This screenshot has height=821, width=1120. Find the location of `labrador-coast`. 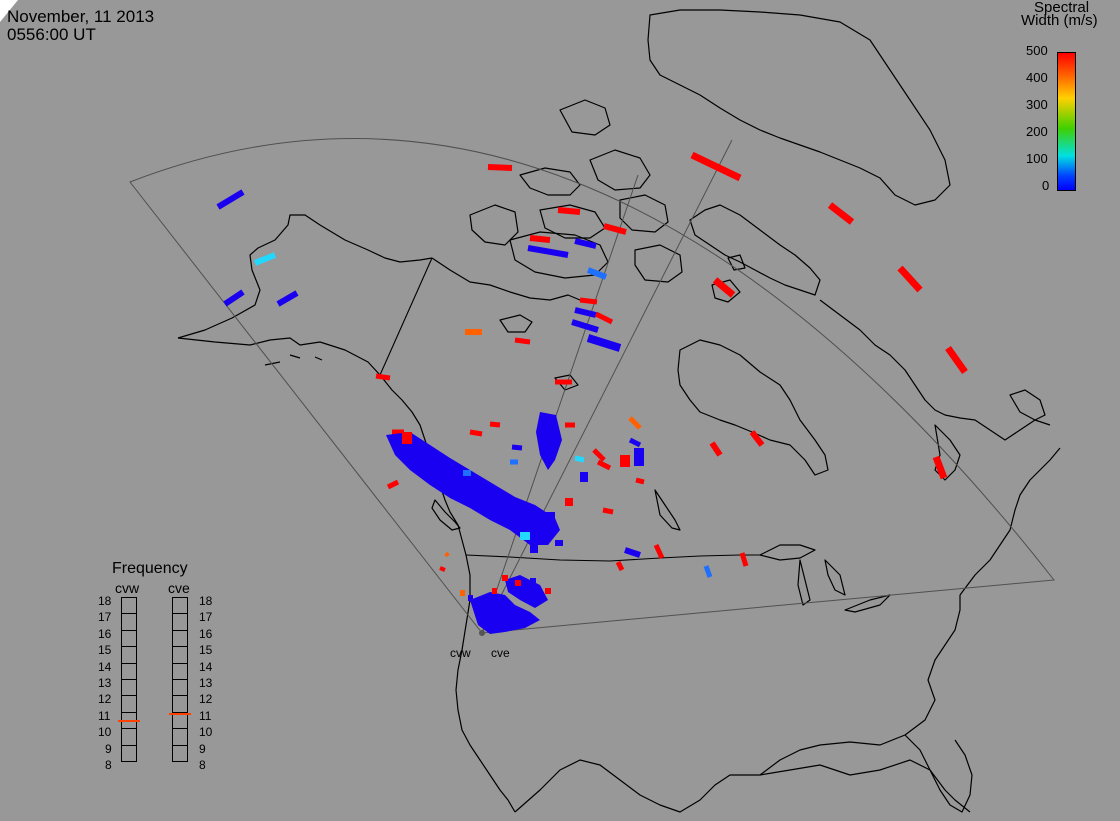

labrador-coast is located at coordinates (935, 370).